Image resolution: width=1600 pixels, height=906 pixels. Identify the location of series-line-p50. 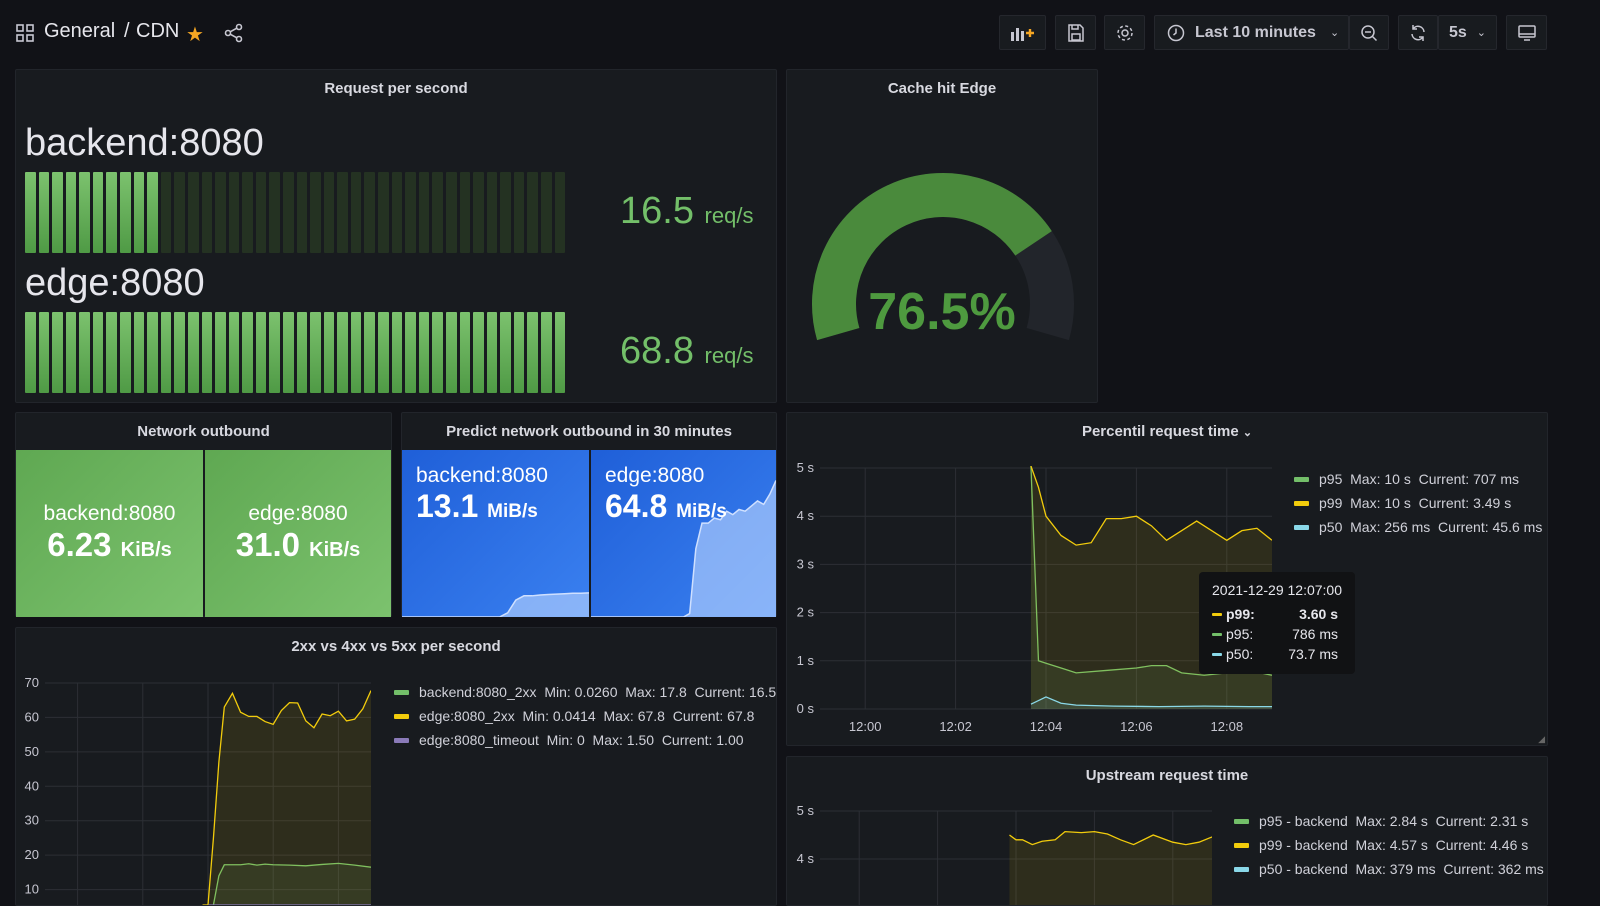
(1151, 702).